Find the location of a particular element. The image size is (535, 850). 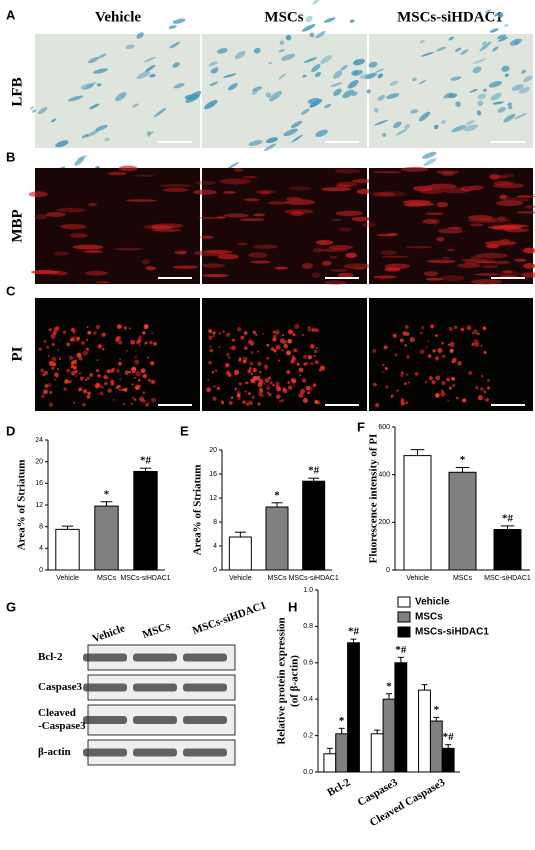

x-tick-label: MSCs is located at coordinates (277, 578).